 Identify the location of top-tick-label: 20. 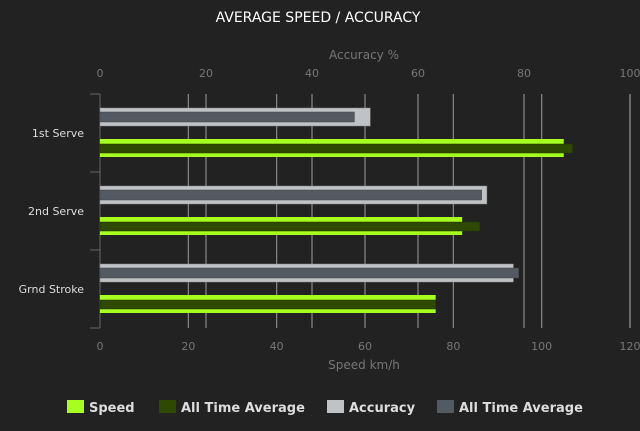
(206, 73).